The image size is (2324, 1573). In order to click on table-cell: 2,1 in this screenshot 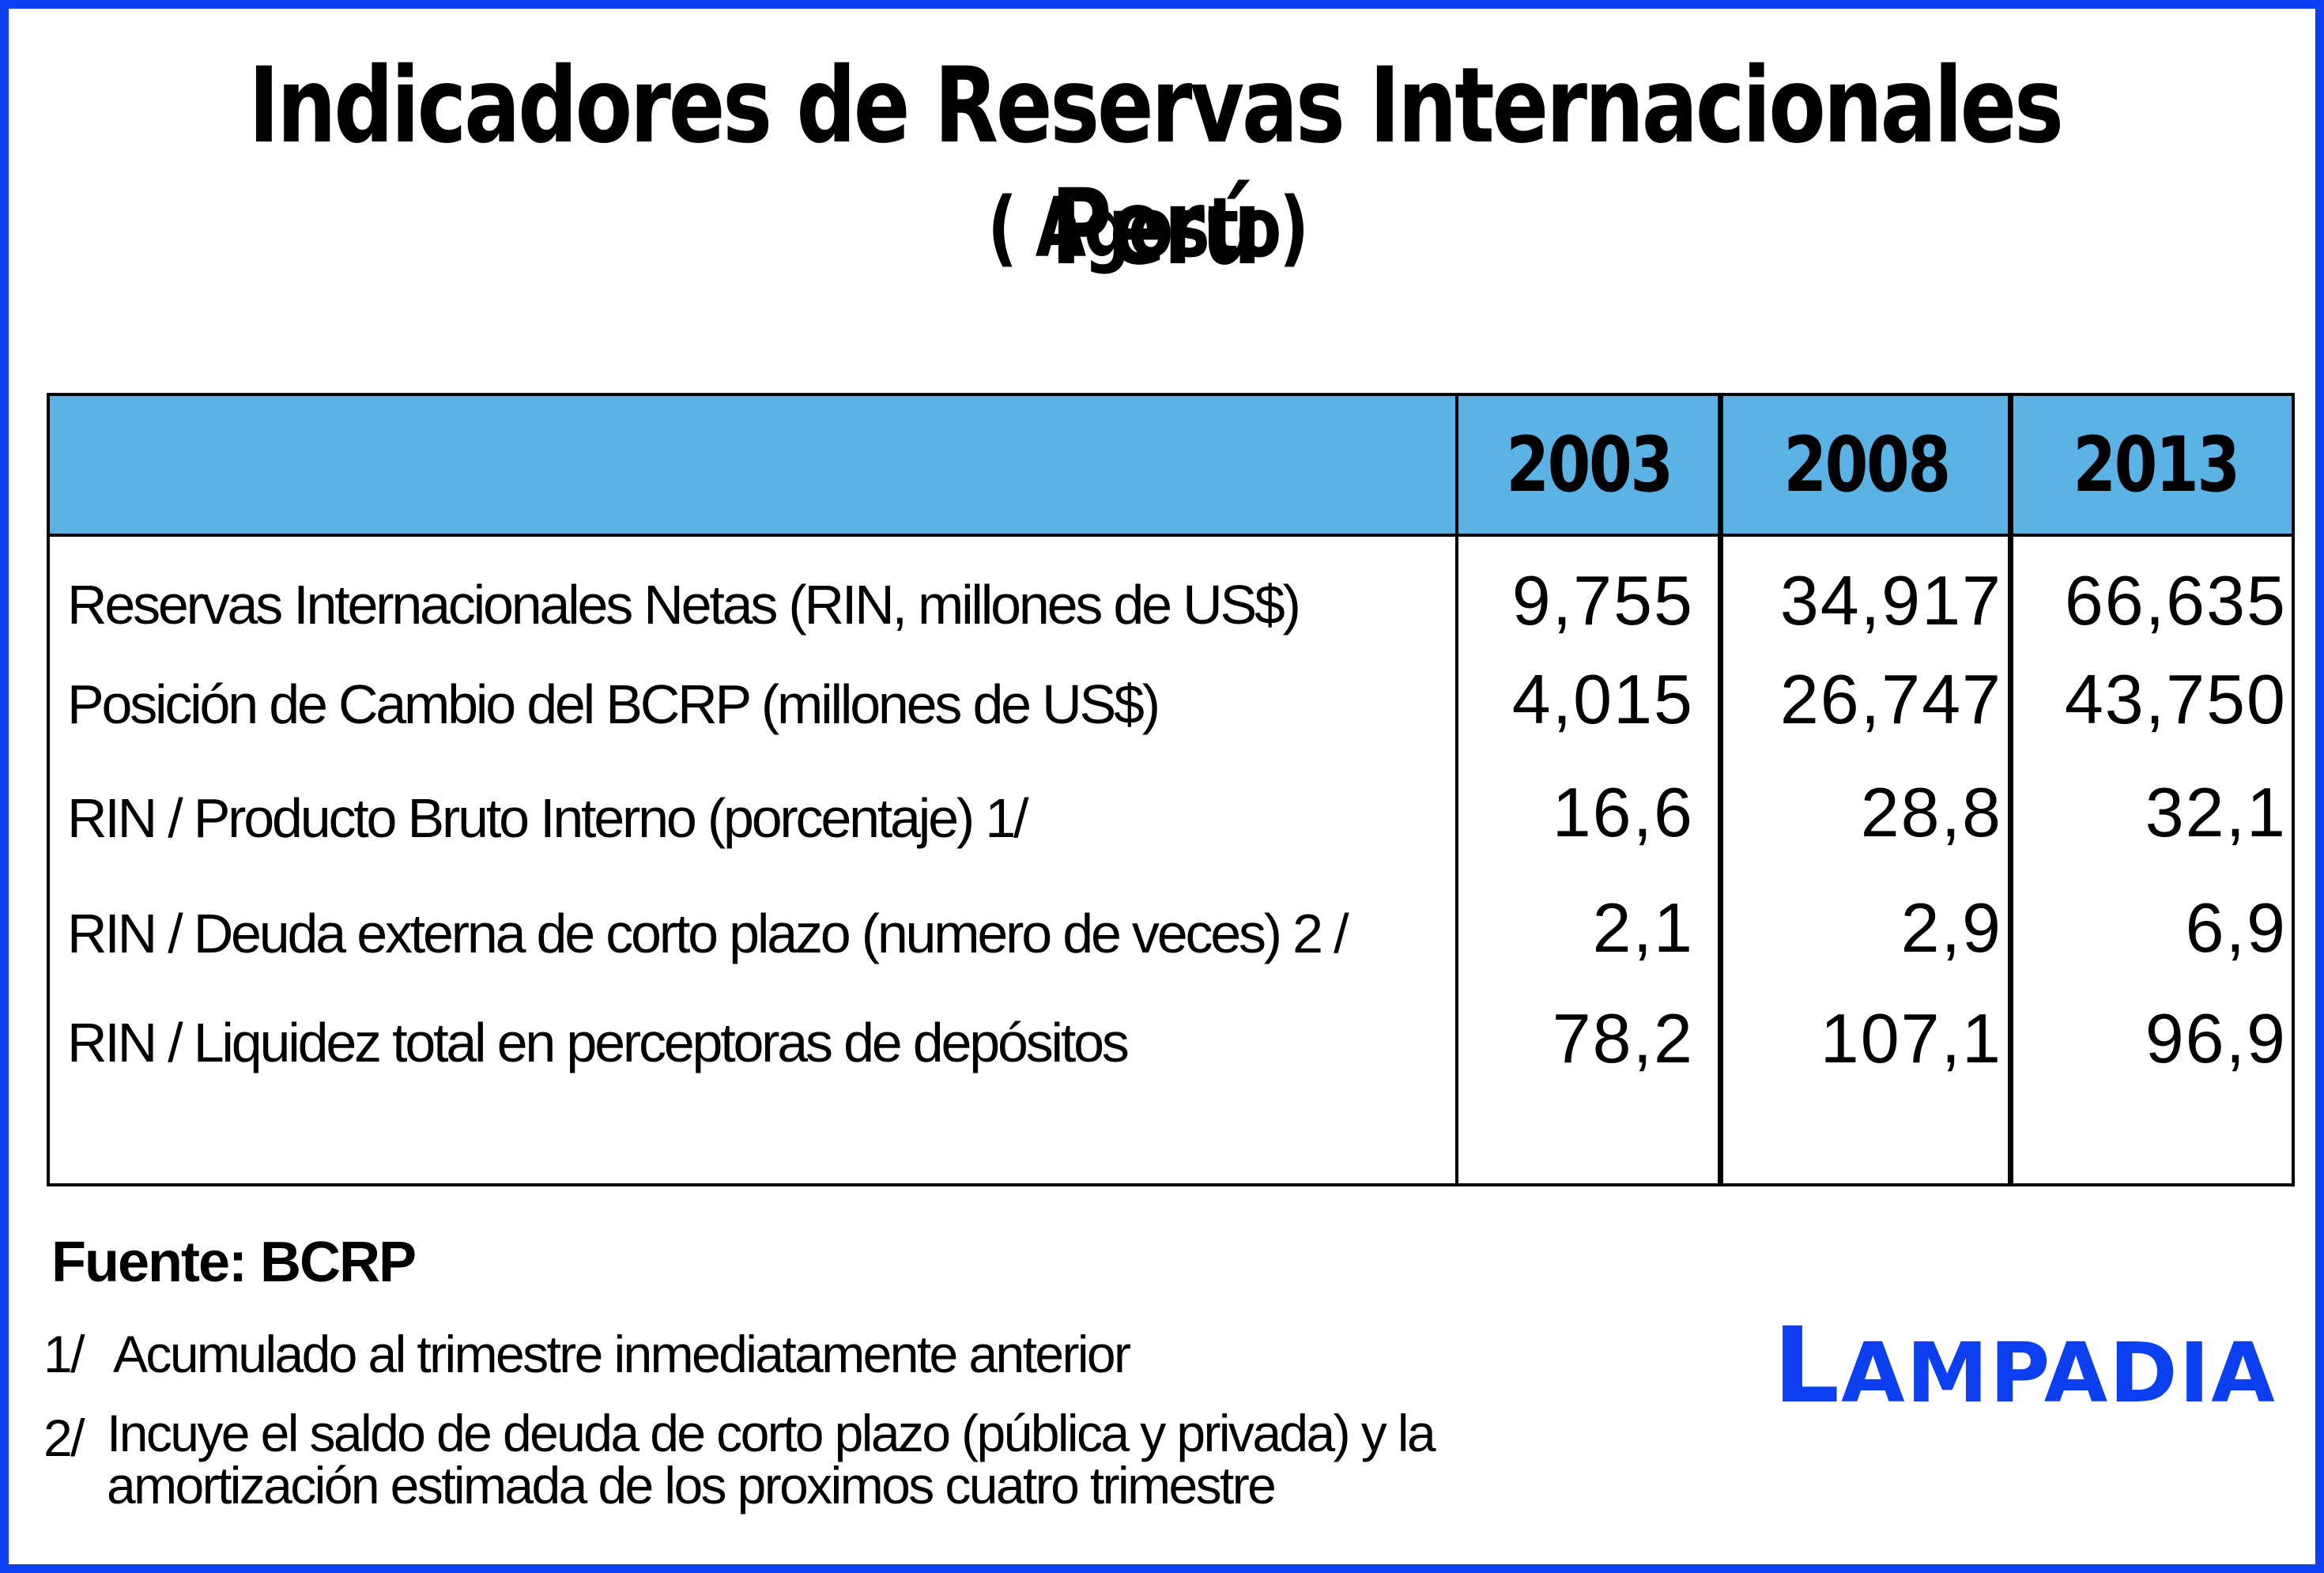, I will do `click(1643, 928)`.